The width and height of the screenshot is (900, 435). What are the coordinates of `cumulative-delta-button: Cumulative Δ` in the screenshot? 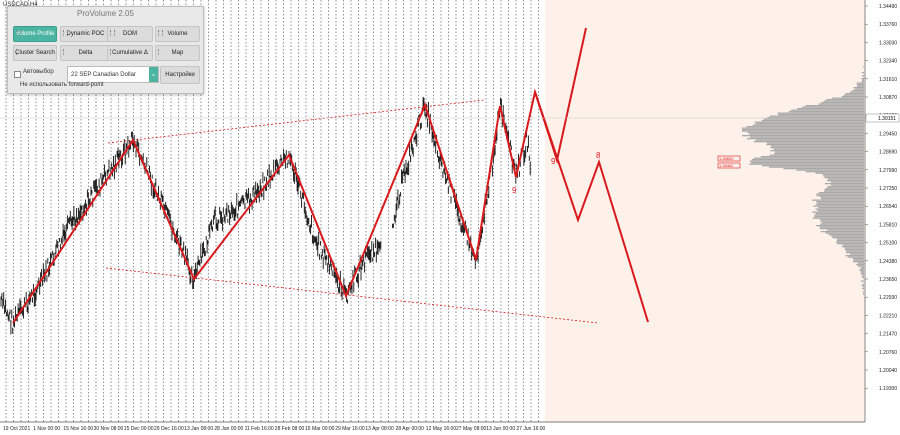 It's located at (130, 53).